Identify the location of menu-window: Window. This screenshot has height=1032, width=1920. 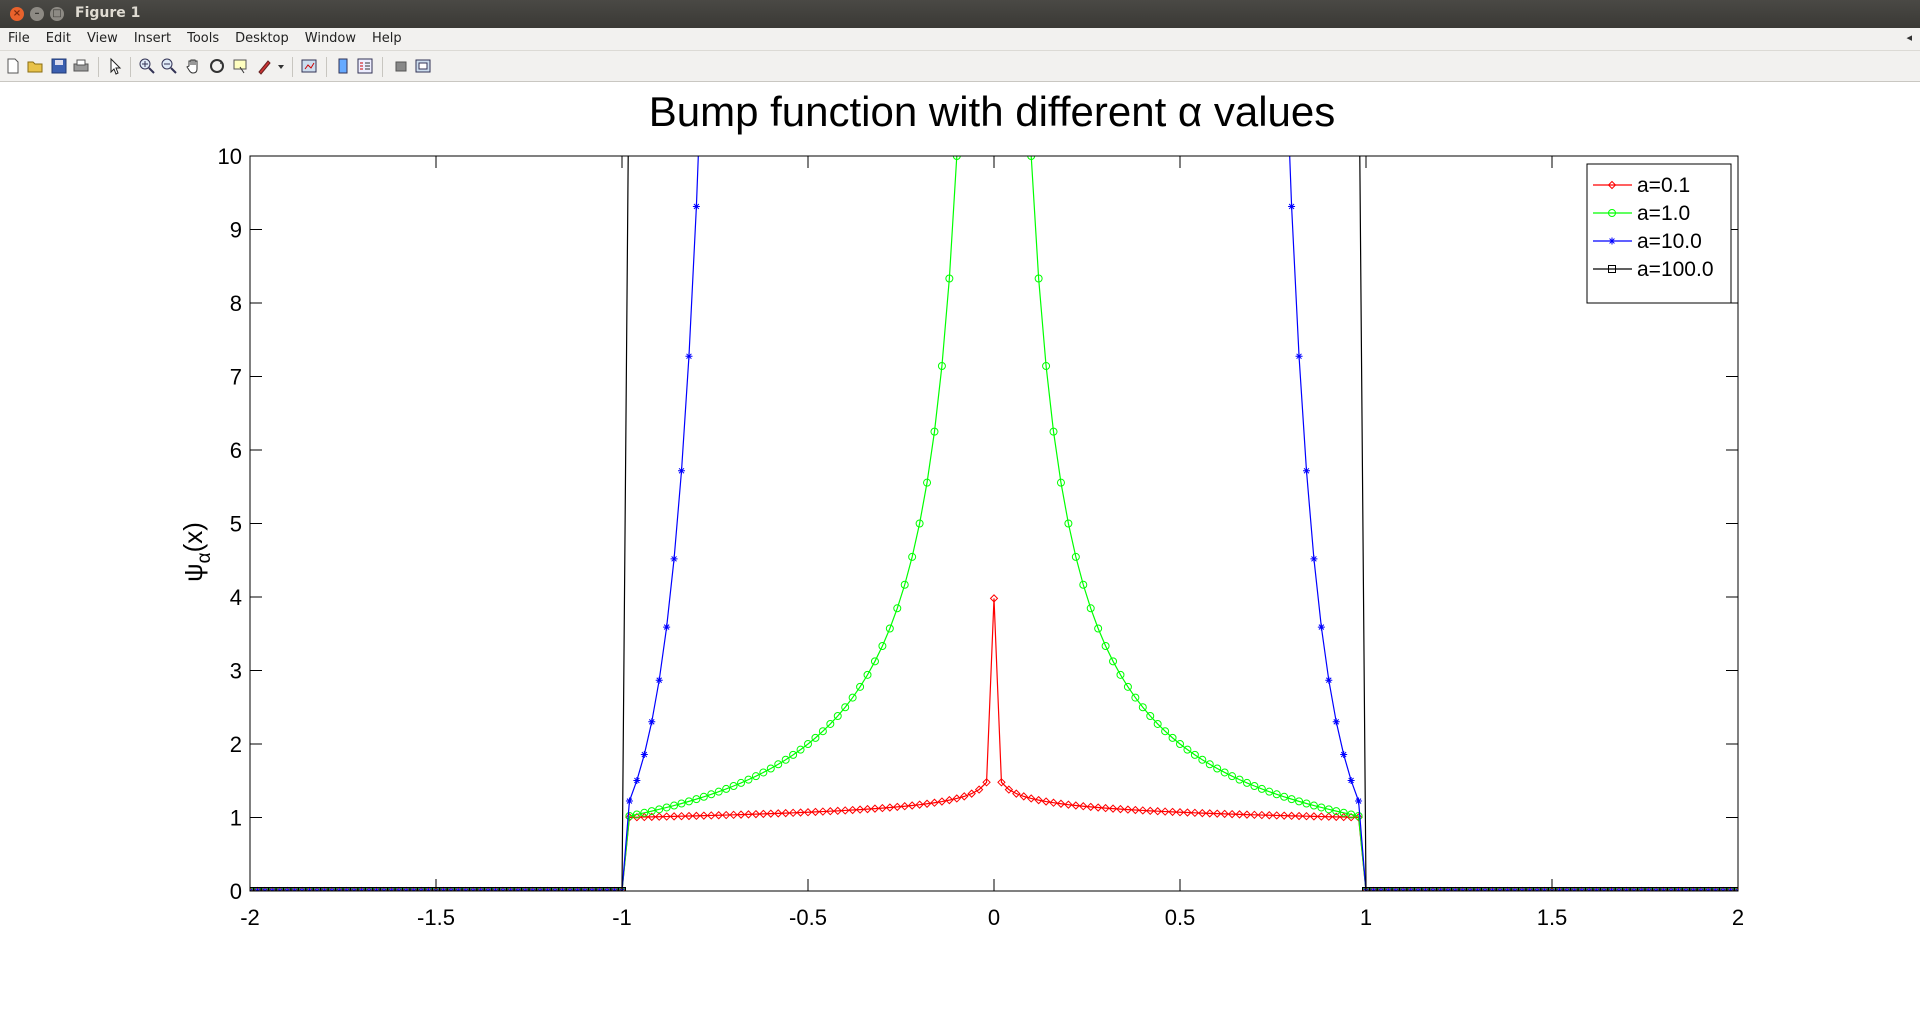
(330, 38).